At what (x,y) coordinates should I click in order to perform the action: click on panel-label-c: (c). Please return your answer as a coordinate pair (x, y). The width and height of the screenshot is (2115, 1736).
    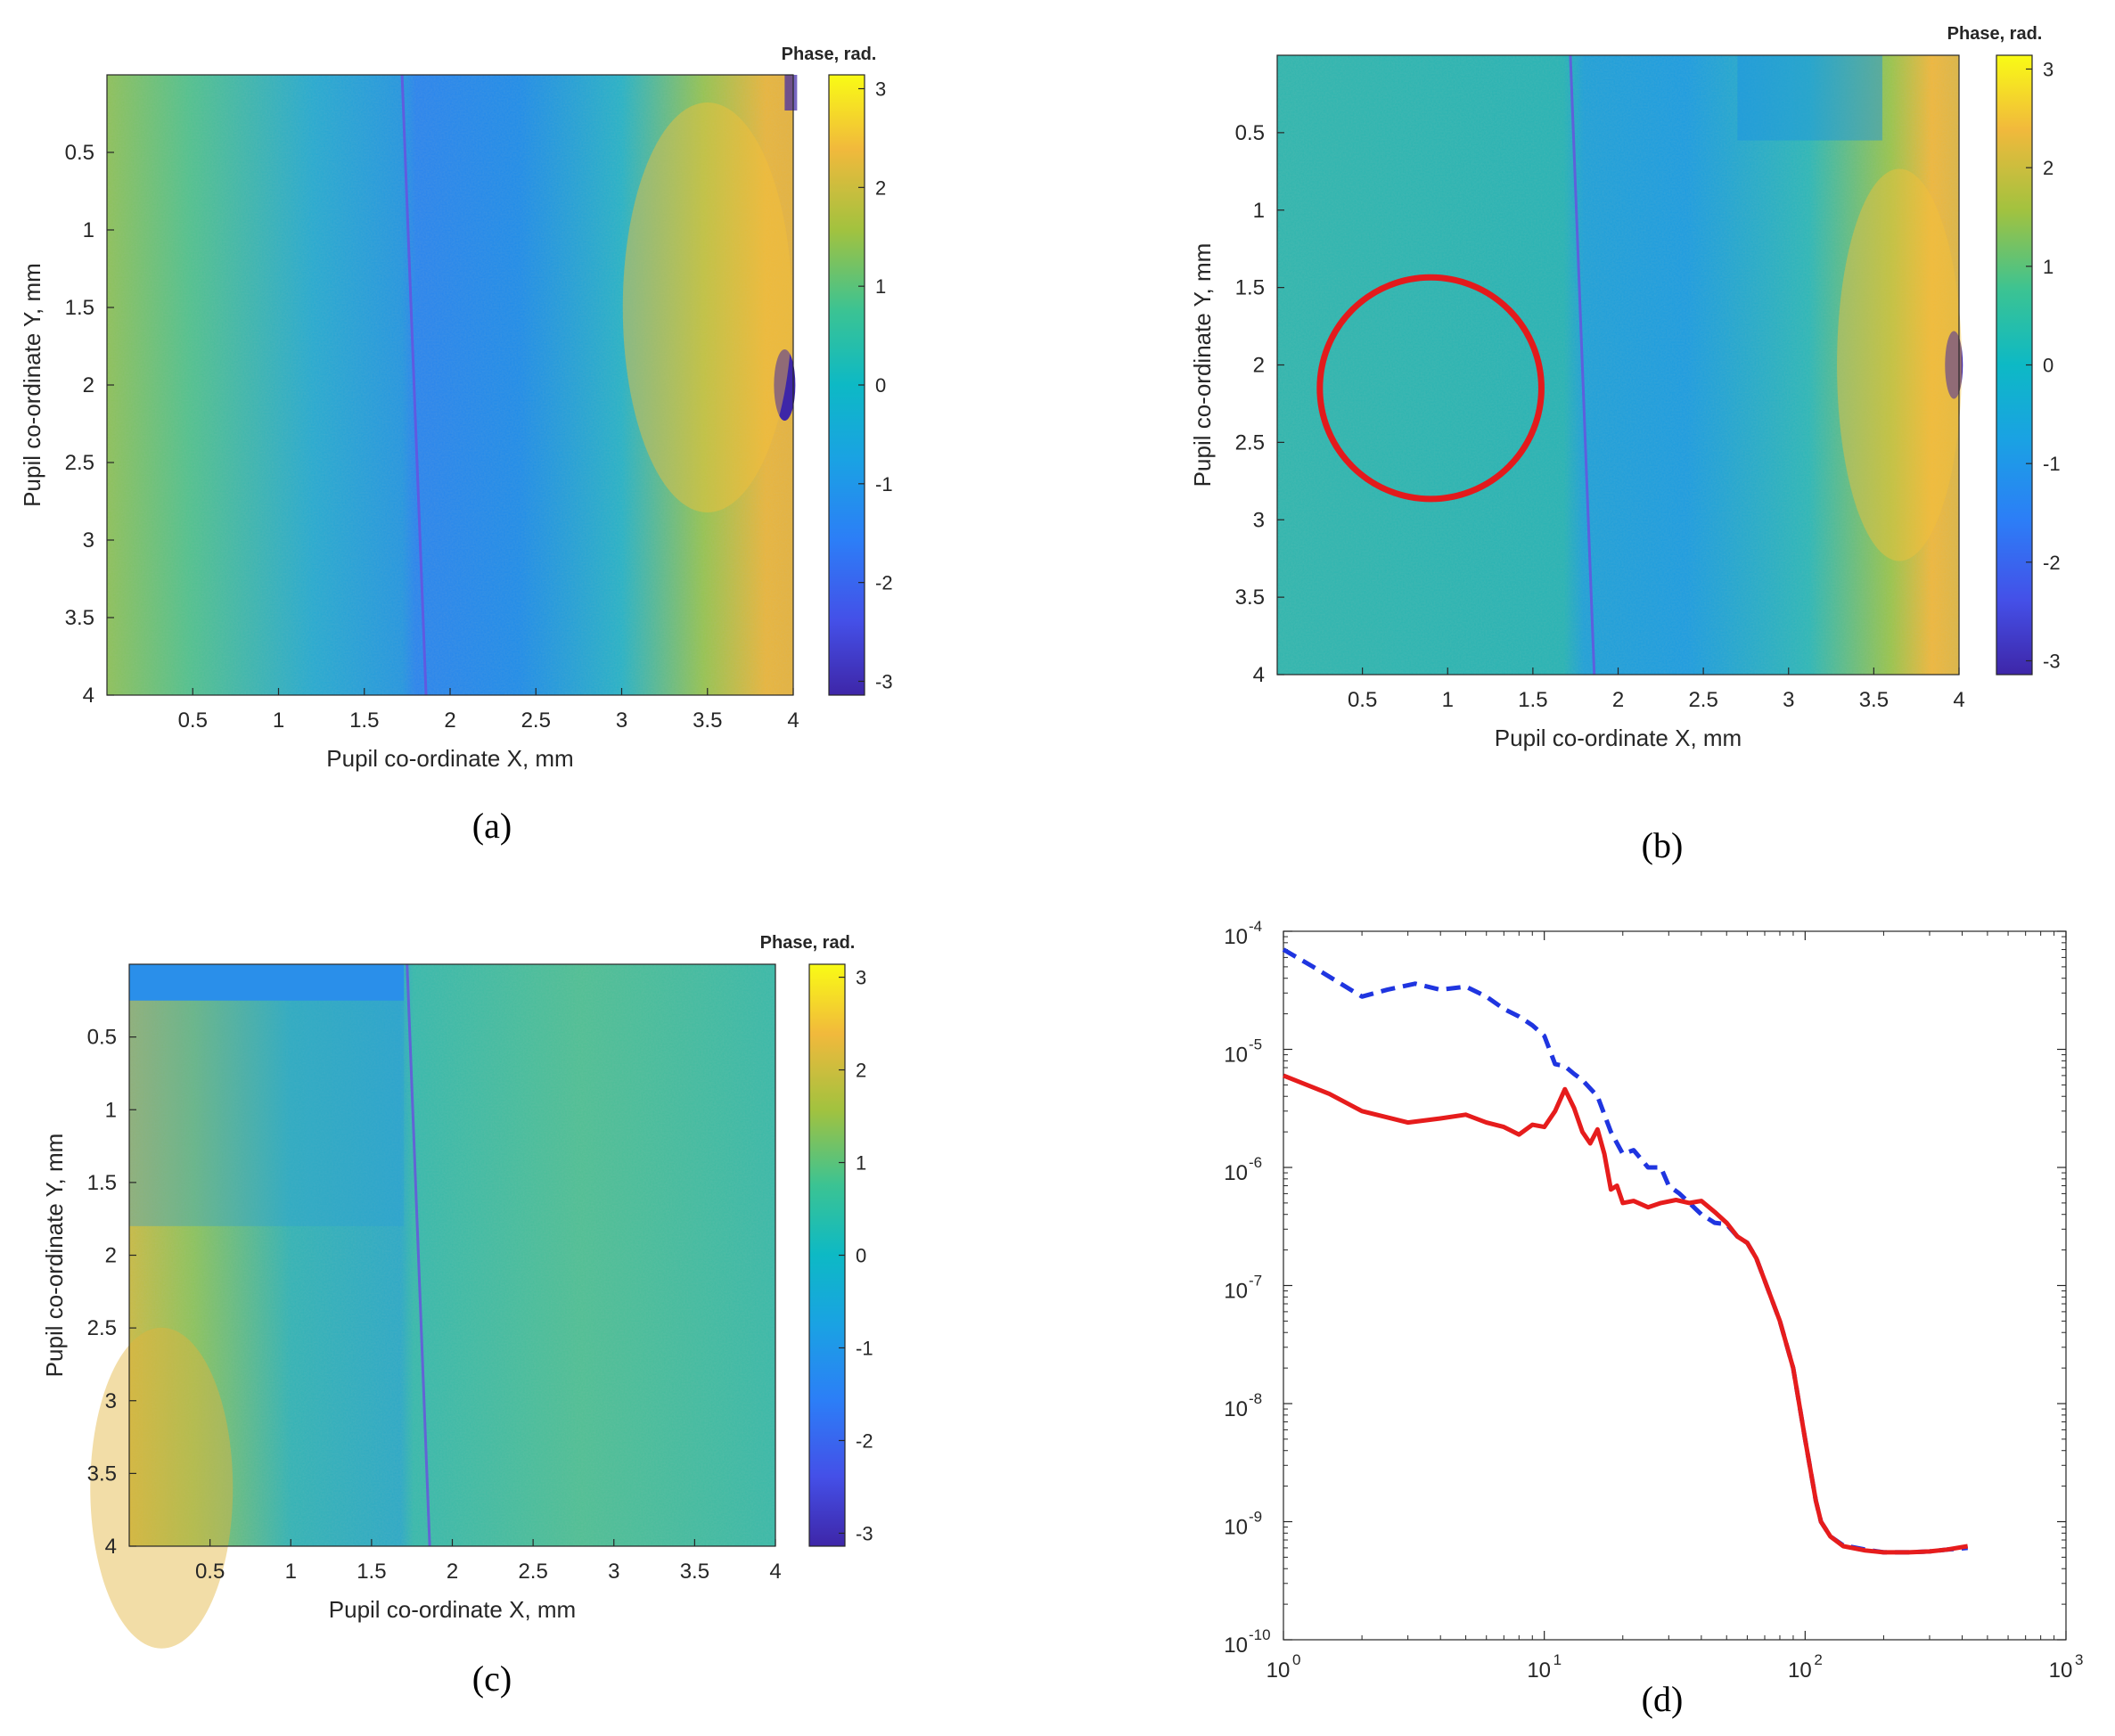
    Looking at the image, I should click on (492, 1679).